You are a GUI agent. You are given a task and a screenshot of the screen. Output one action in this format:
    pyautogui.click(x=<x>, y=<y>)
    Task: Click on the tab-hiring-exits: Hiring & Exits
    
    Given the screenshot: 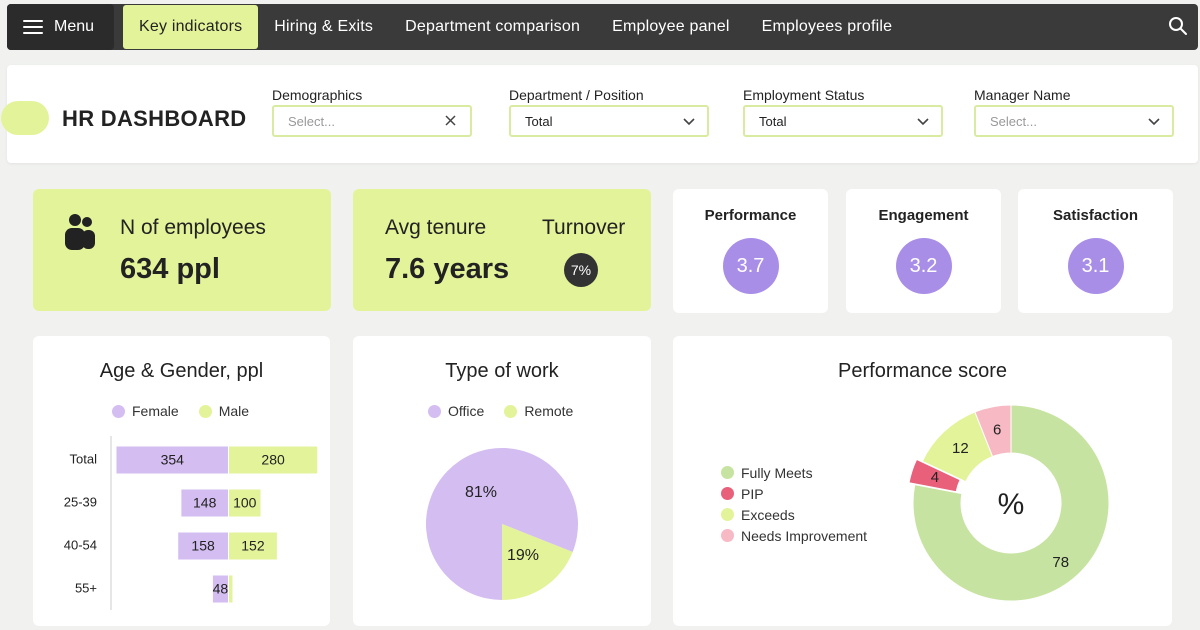 What is the action you would take?
    pyautogui.click(x=324, y=26)
    